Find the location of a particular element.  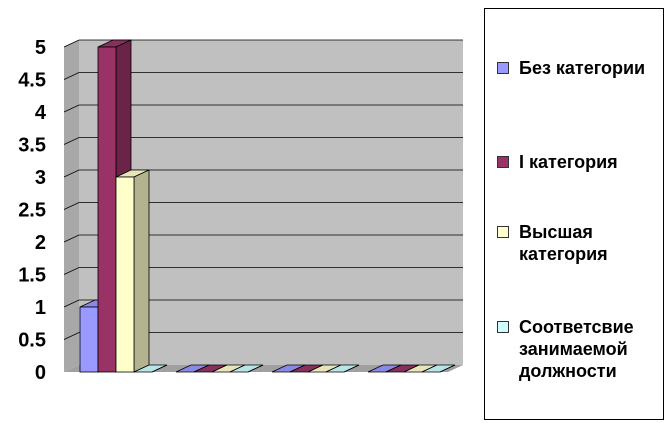

legend-swatch-no-category is located at coordinates (503, 68).